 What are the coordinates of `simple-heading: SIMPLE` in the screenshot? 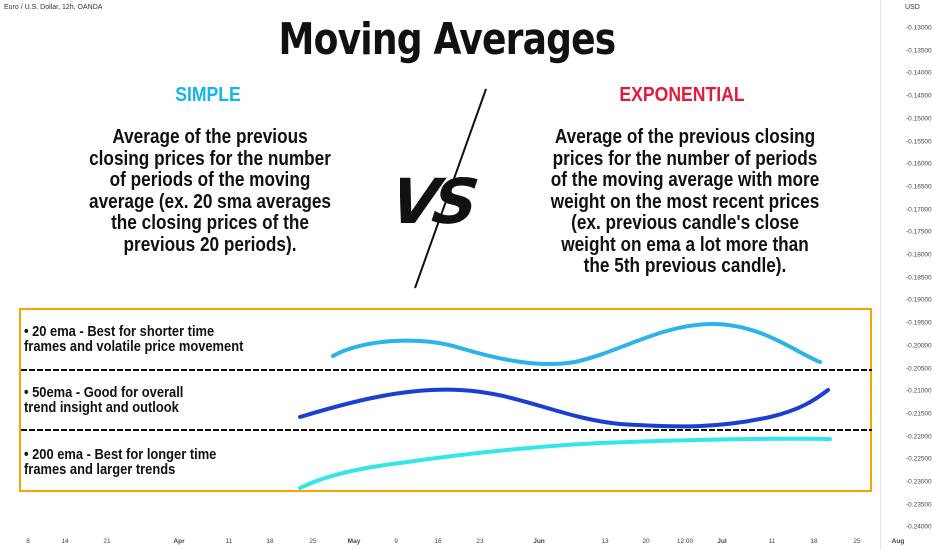 It's located at (208, 95).